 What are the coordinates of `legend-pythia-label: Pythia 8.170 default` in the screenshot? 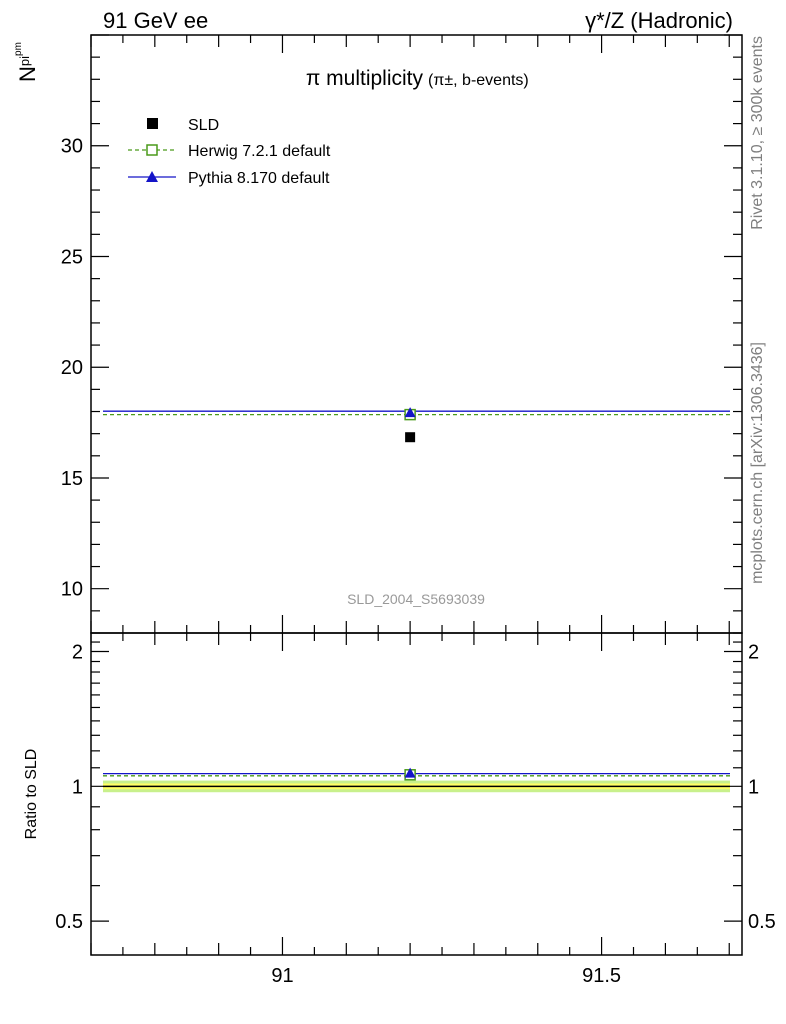 It's located at (259, 178).